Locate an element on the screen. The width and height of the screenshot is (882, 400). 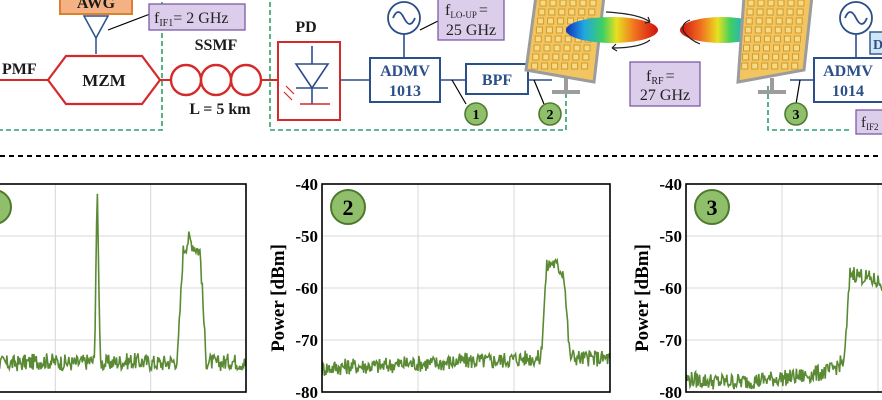
test-point-1-badge is located at coordinates (476, 114).